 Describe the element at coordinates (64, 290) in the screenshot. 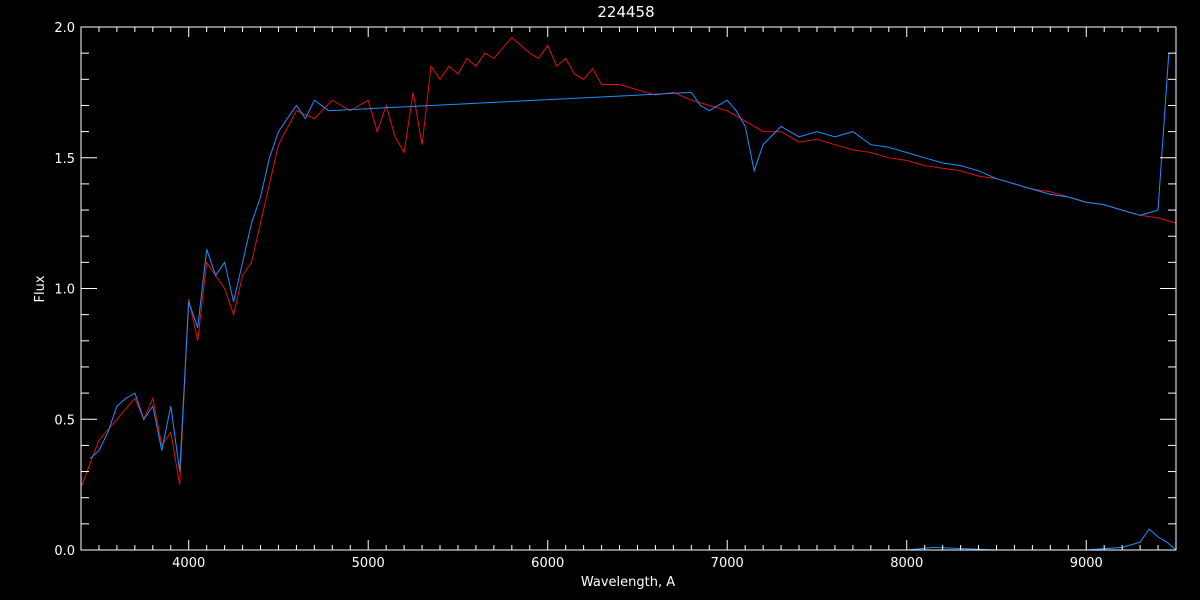

I see `y-tick-label: 1.0` at that location.